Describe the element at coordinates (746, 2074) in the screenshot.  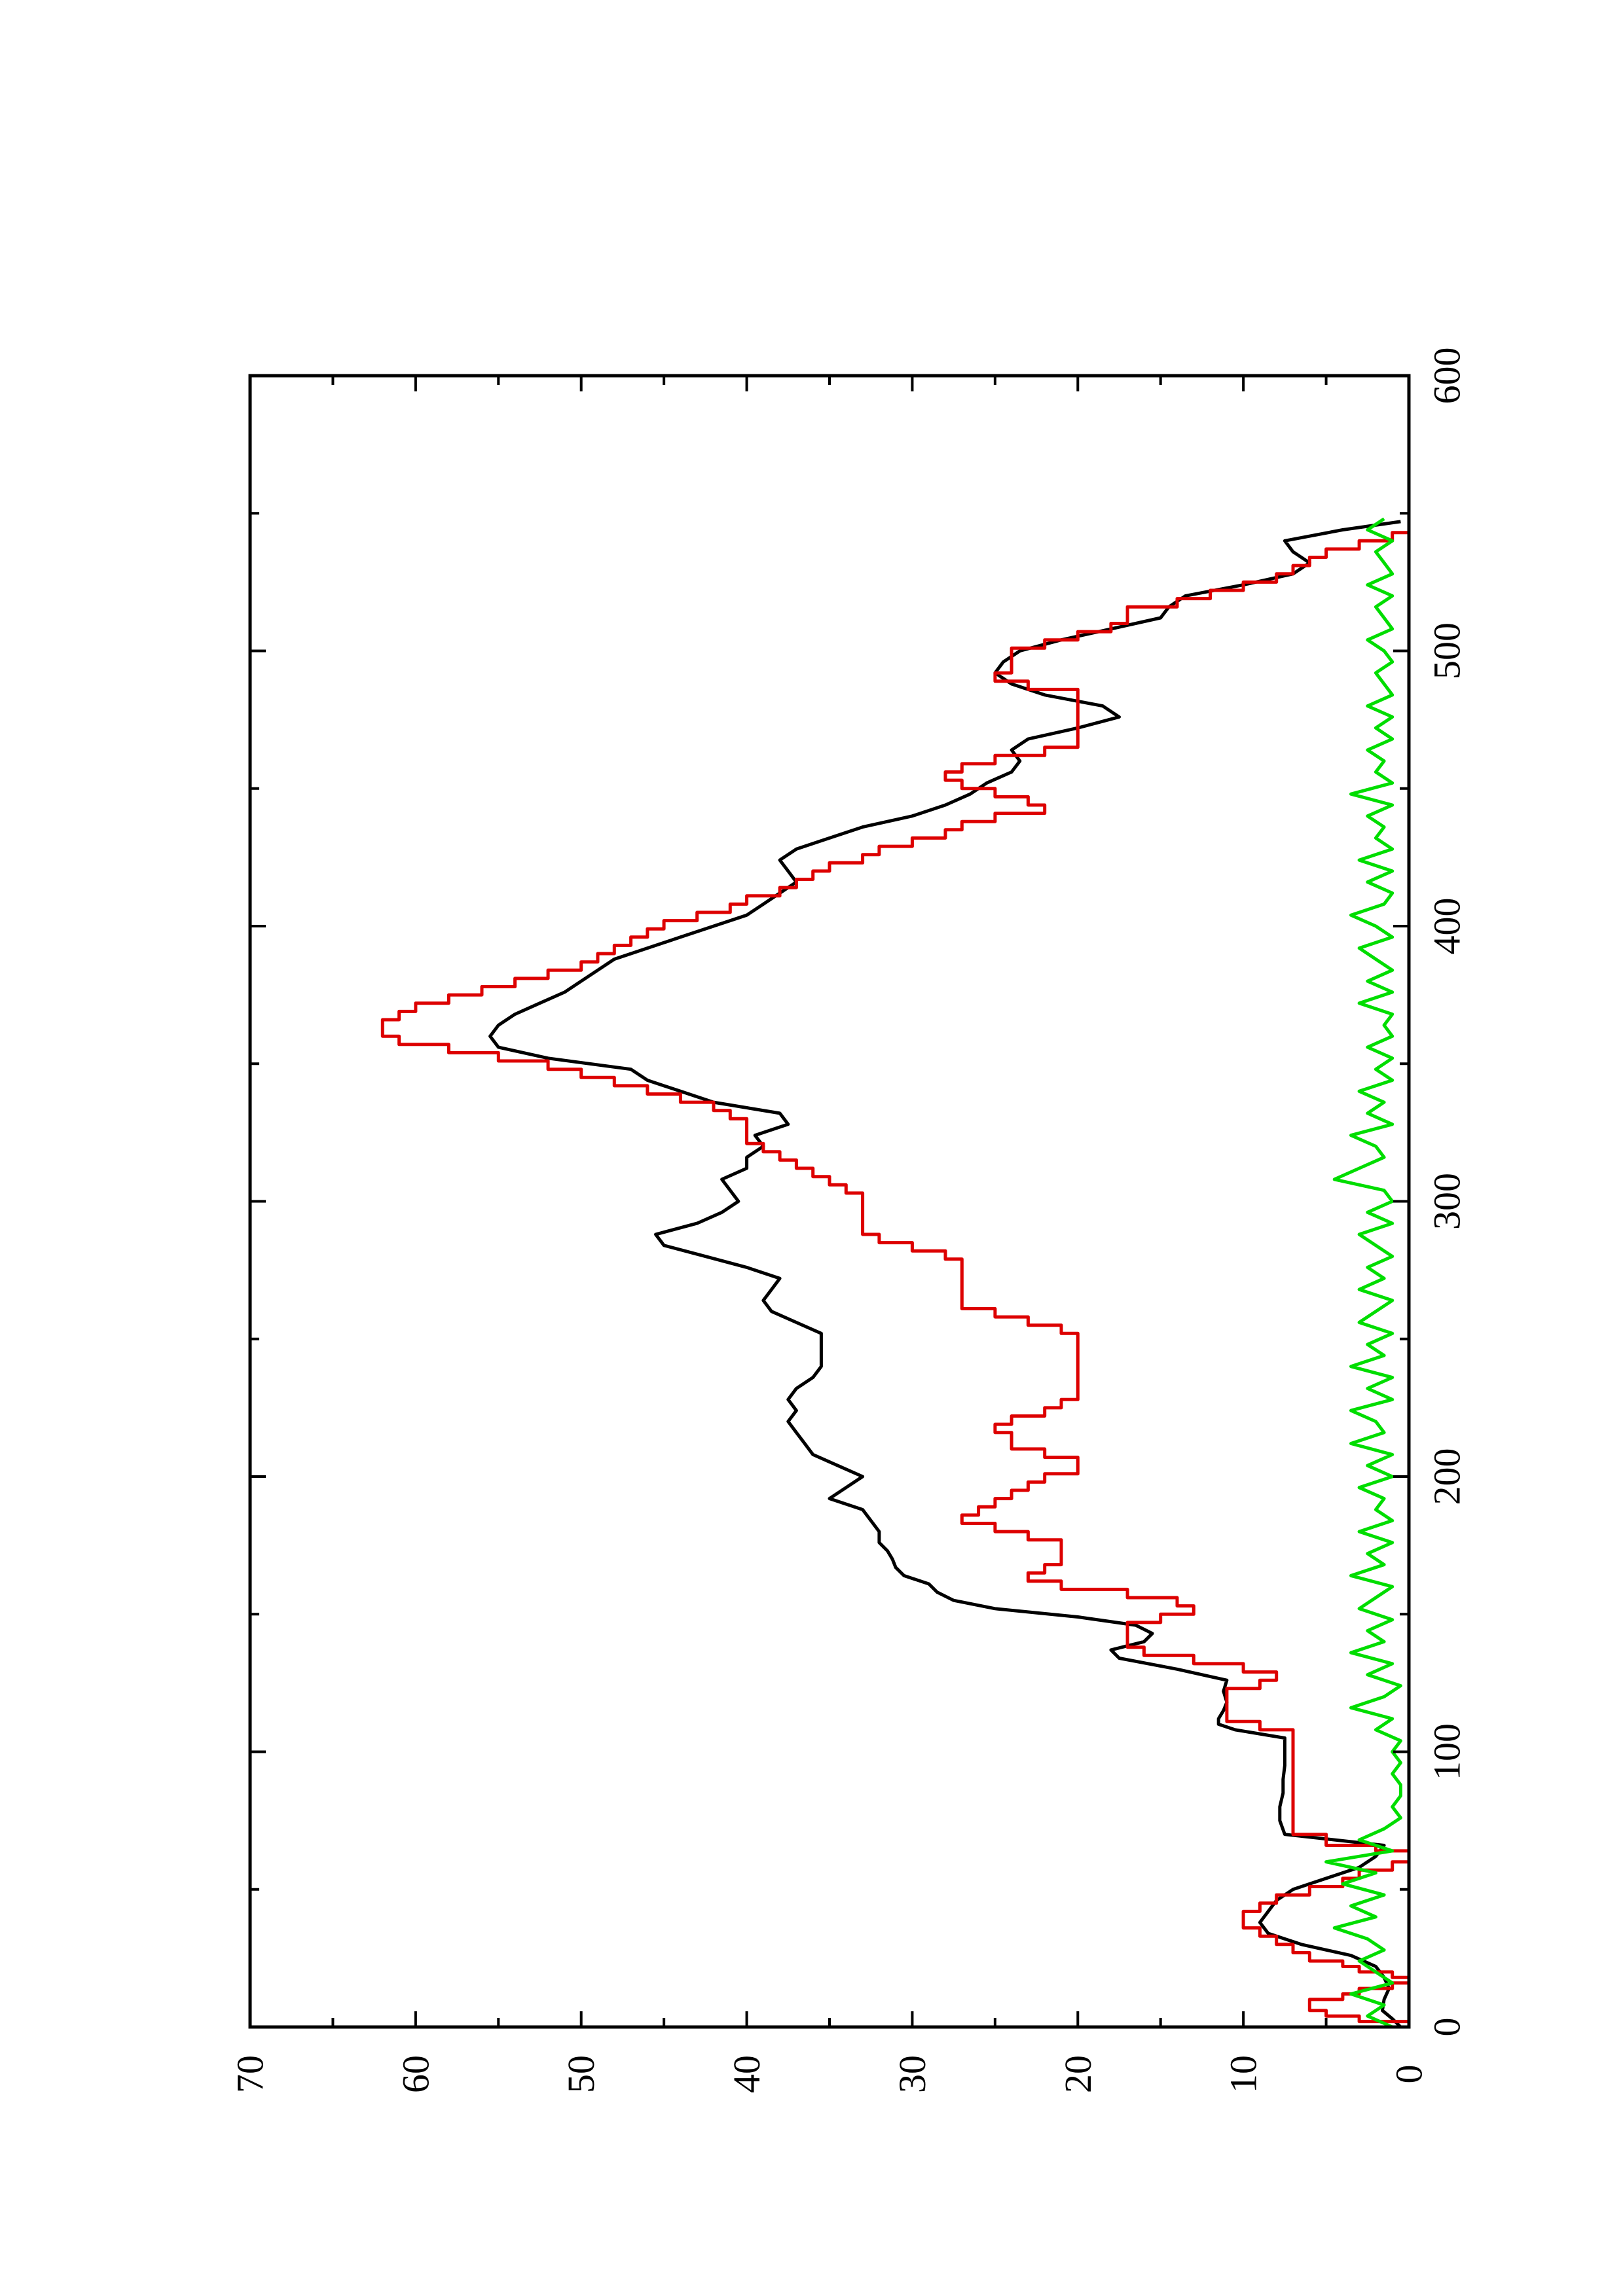
I see `y-tick-label: 40` at that location.